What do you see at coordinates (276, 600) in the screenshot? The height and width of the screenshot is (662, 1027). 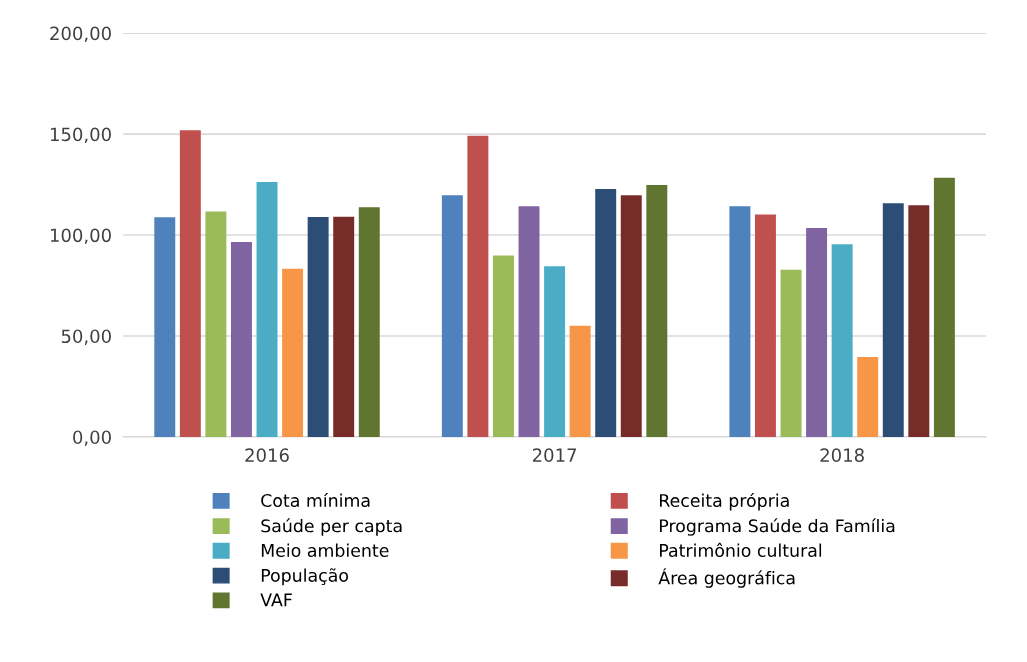 I see `legend-label: VAF` at bounding box center [276, 600].